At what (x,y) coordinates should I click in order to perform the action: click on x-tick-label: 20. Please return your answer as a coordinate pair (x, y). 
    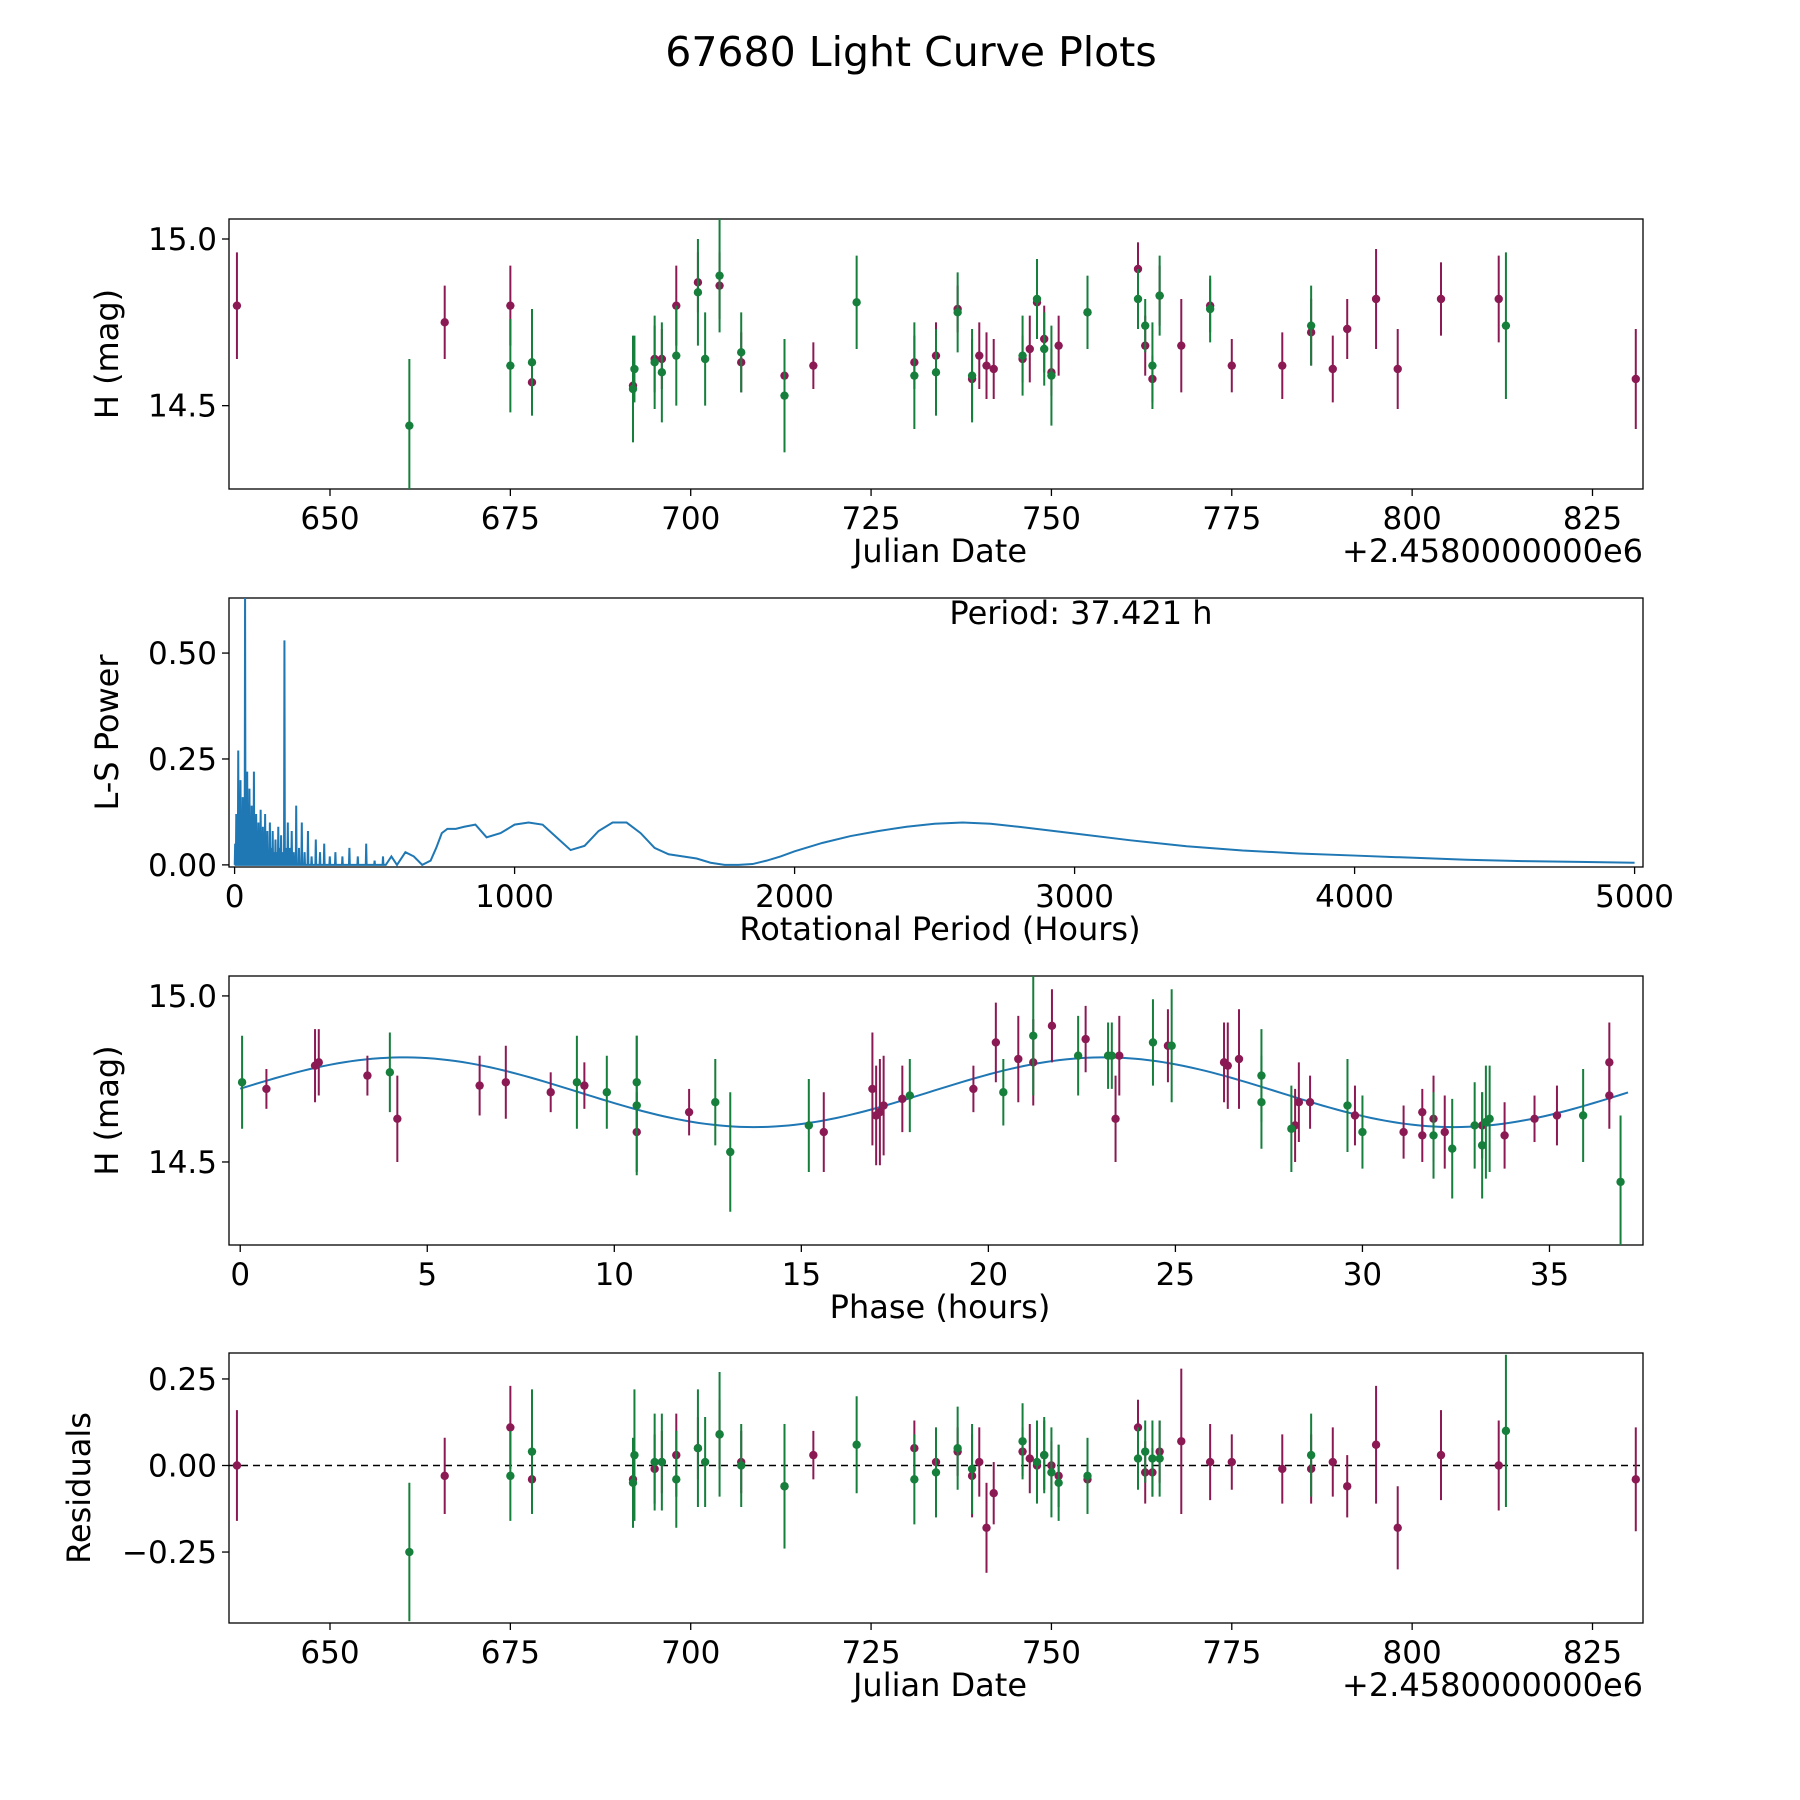
    Looking at the image, I should click on (988, 1275).